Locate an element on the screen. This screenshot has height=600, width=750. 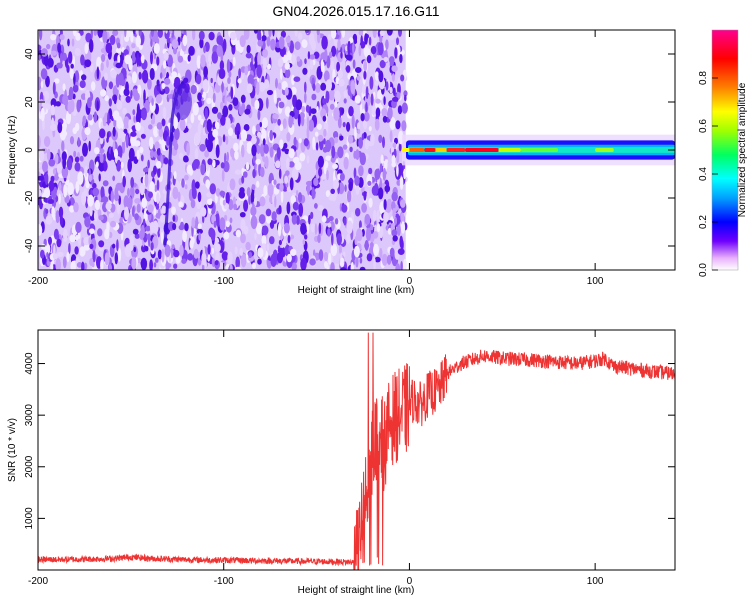
y-tick-label: 1000 is located at coordinates (29, 518).